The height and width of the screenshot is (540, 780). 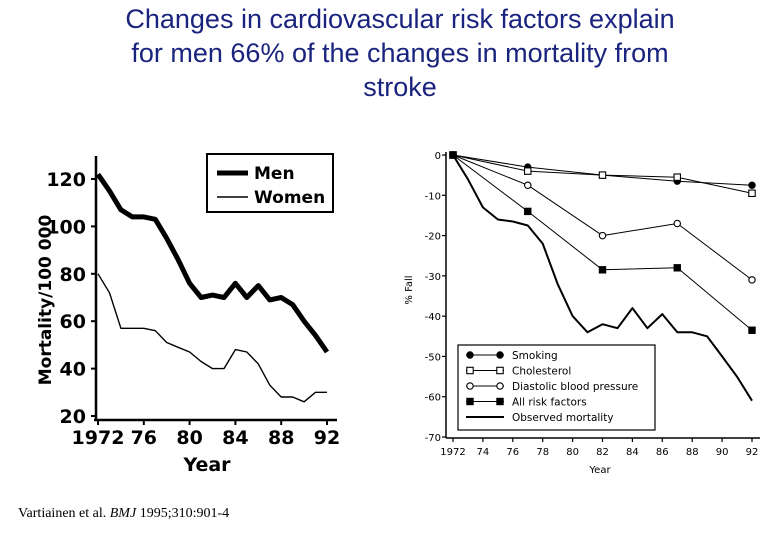 I want to click on y-tick-label: -60, so click(x=433, y=398).